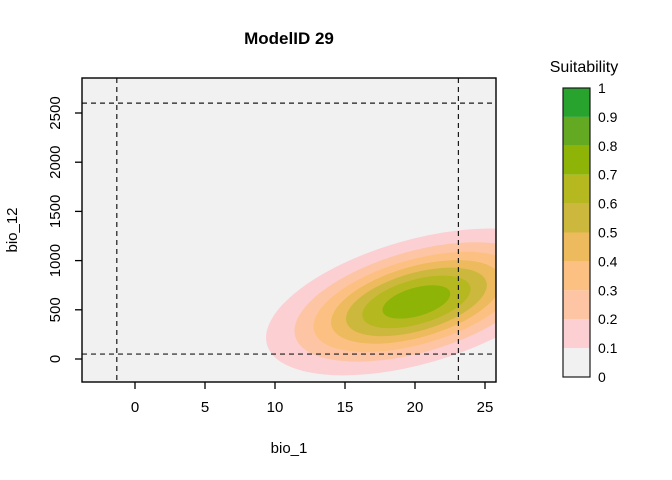 This screenshot has width=672, height=480. Describe the element at coordinates (135, 407) in the screenshot. I see `x-tick-label: 0` at that location.